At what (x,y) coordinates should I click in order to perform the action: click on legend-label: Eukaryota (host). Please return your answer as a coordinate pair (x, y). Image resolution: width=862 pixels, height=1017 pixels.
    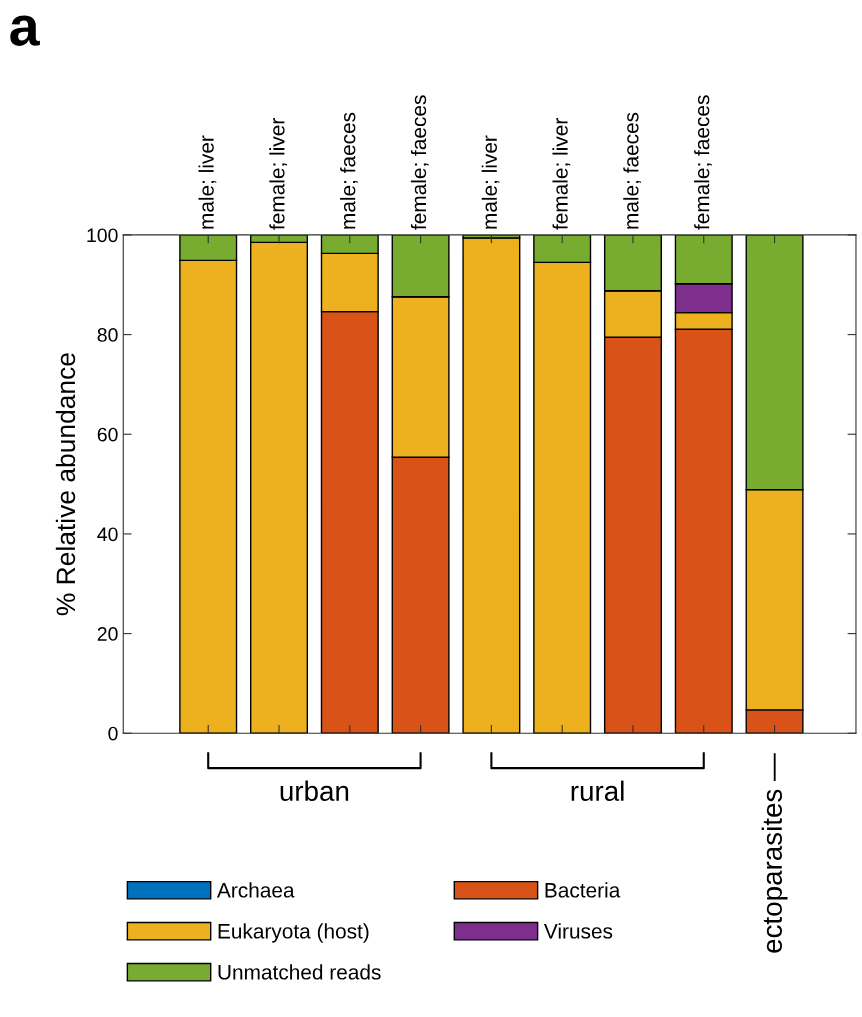
    Looking at the image, I should click on (293, 933).